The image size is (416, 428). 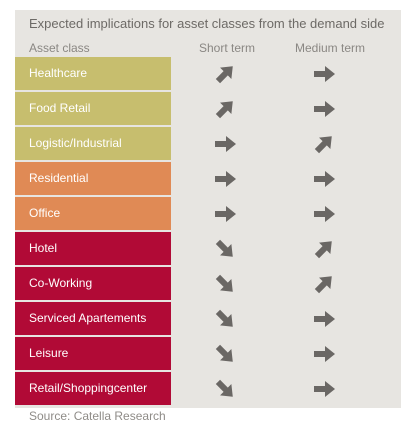 I want to click on column-header-medium-term: Medium term, so click(x=330, y=48).